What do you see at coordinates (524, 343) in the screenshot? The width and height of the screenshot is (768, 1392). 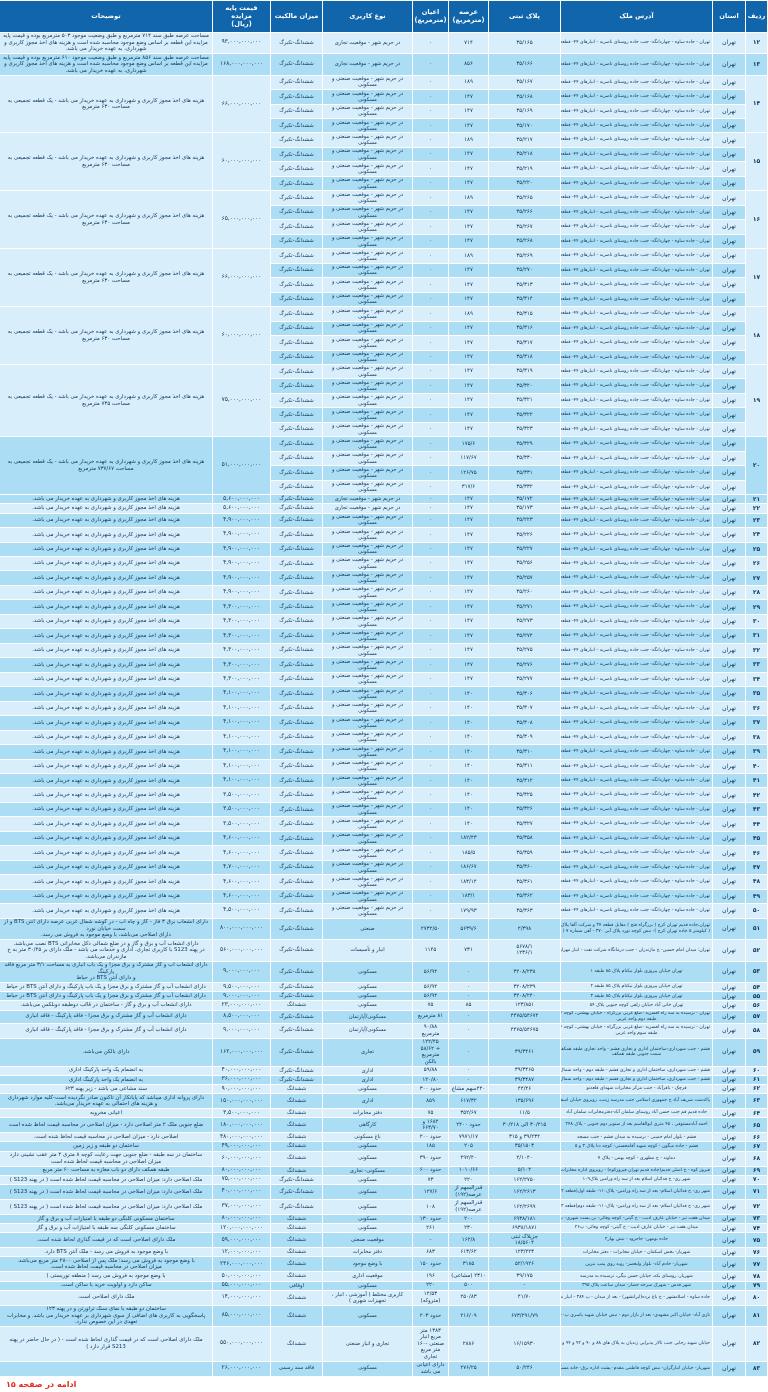 I see `cell-registration-plate: ۳۵/۳۱۷` at bounding box center [524, 343].